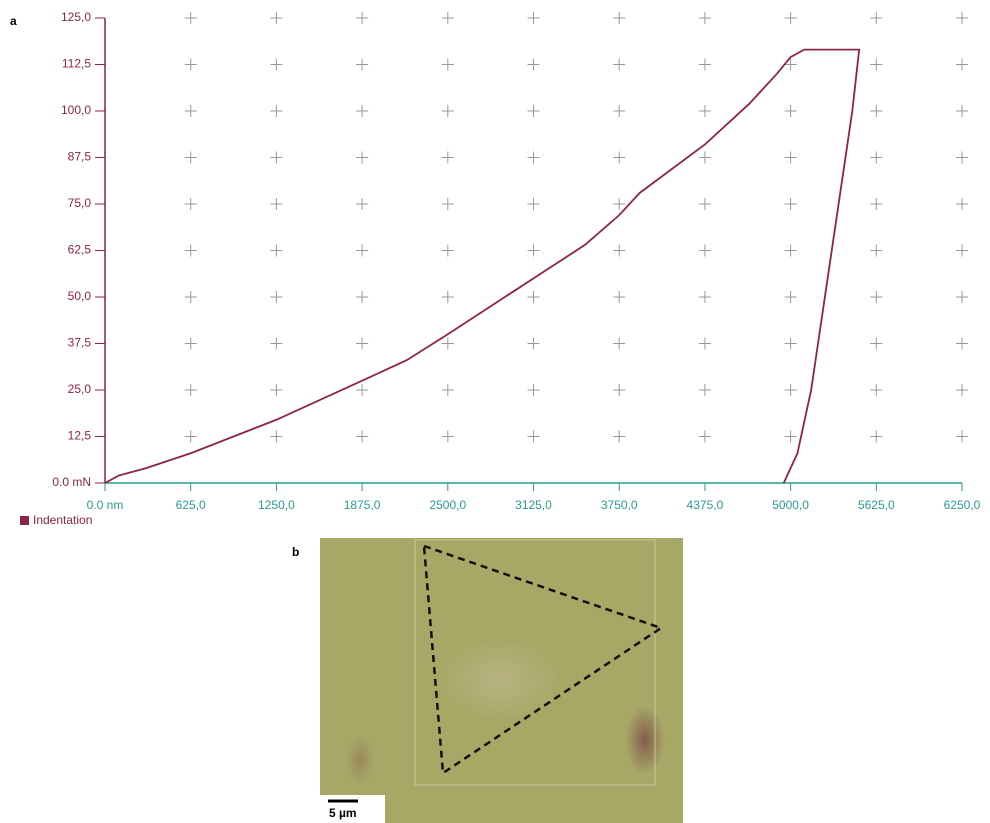 This screenshot has width=990, height=823. Describe the element at coordinates (80, 343) in the screenshot. I see `y-tick-label: 37,5` at that location.